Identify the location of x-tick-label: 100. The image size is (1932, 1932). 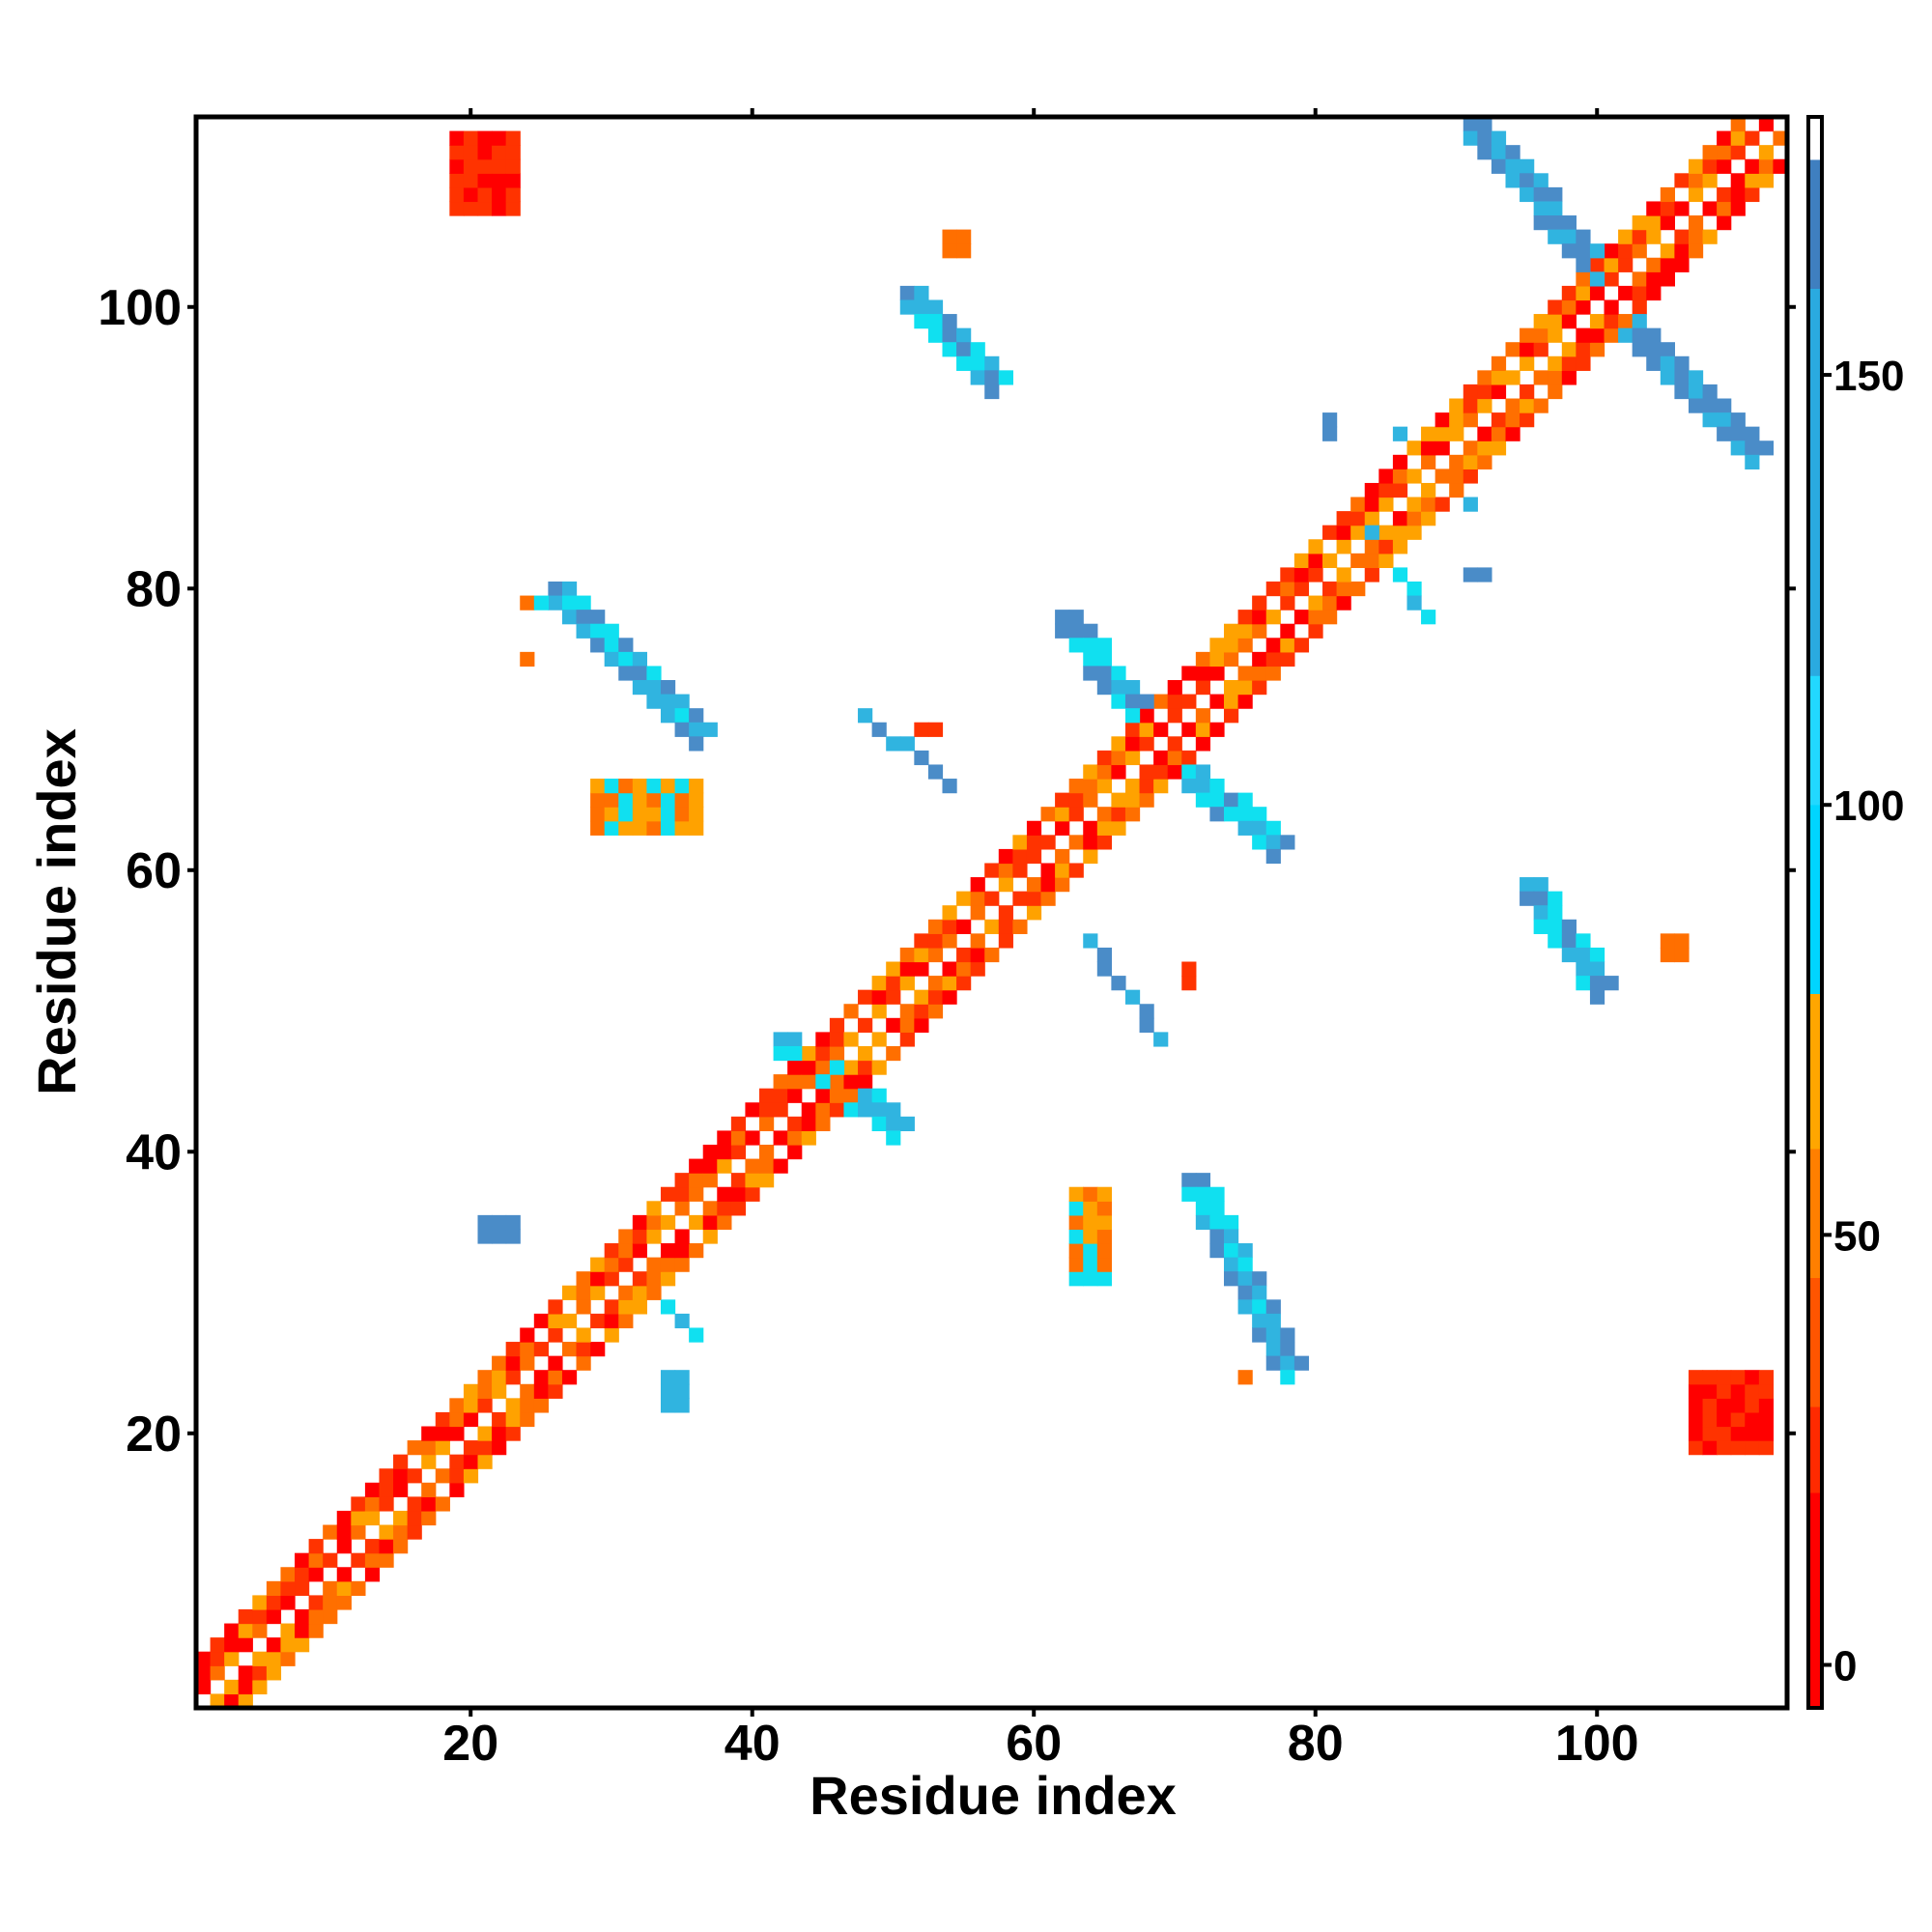
(1597, 1744).